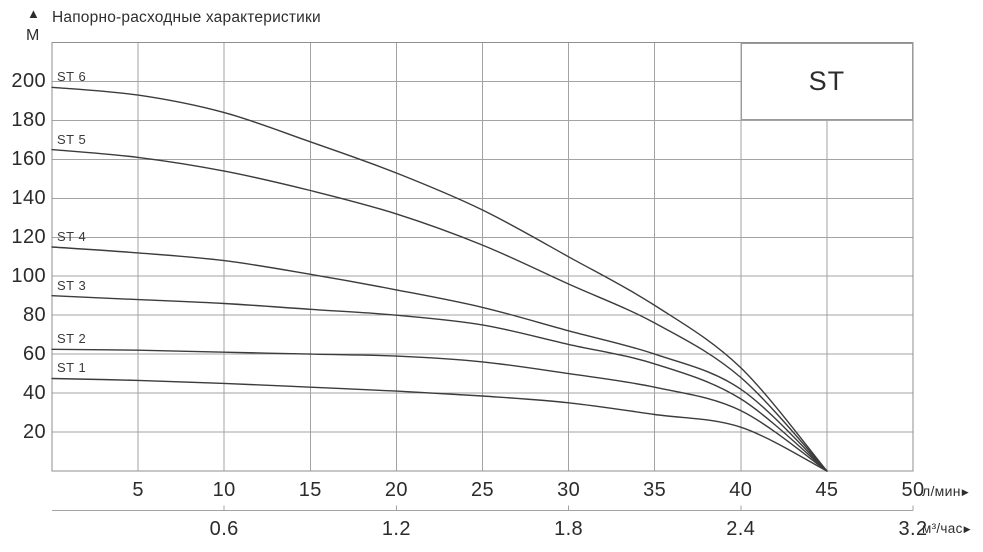 Image resolution: width=983 pixels, height=552 pixels. What do you see at coordinates (72, 236) in the screenshot?
I see `curve-label-st-4: ST 4` at bounding box center [72, 236].